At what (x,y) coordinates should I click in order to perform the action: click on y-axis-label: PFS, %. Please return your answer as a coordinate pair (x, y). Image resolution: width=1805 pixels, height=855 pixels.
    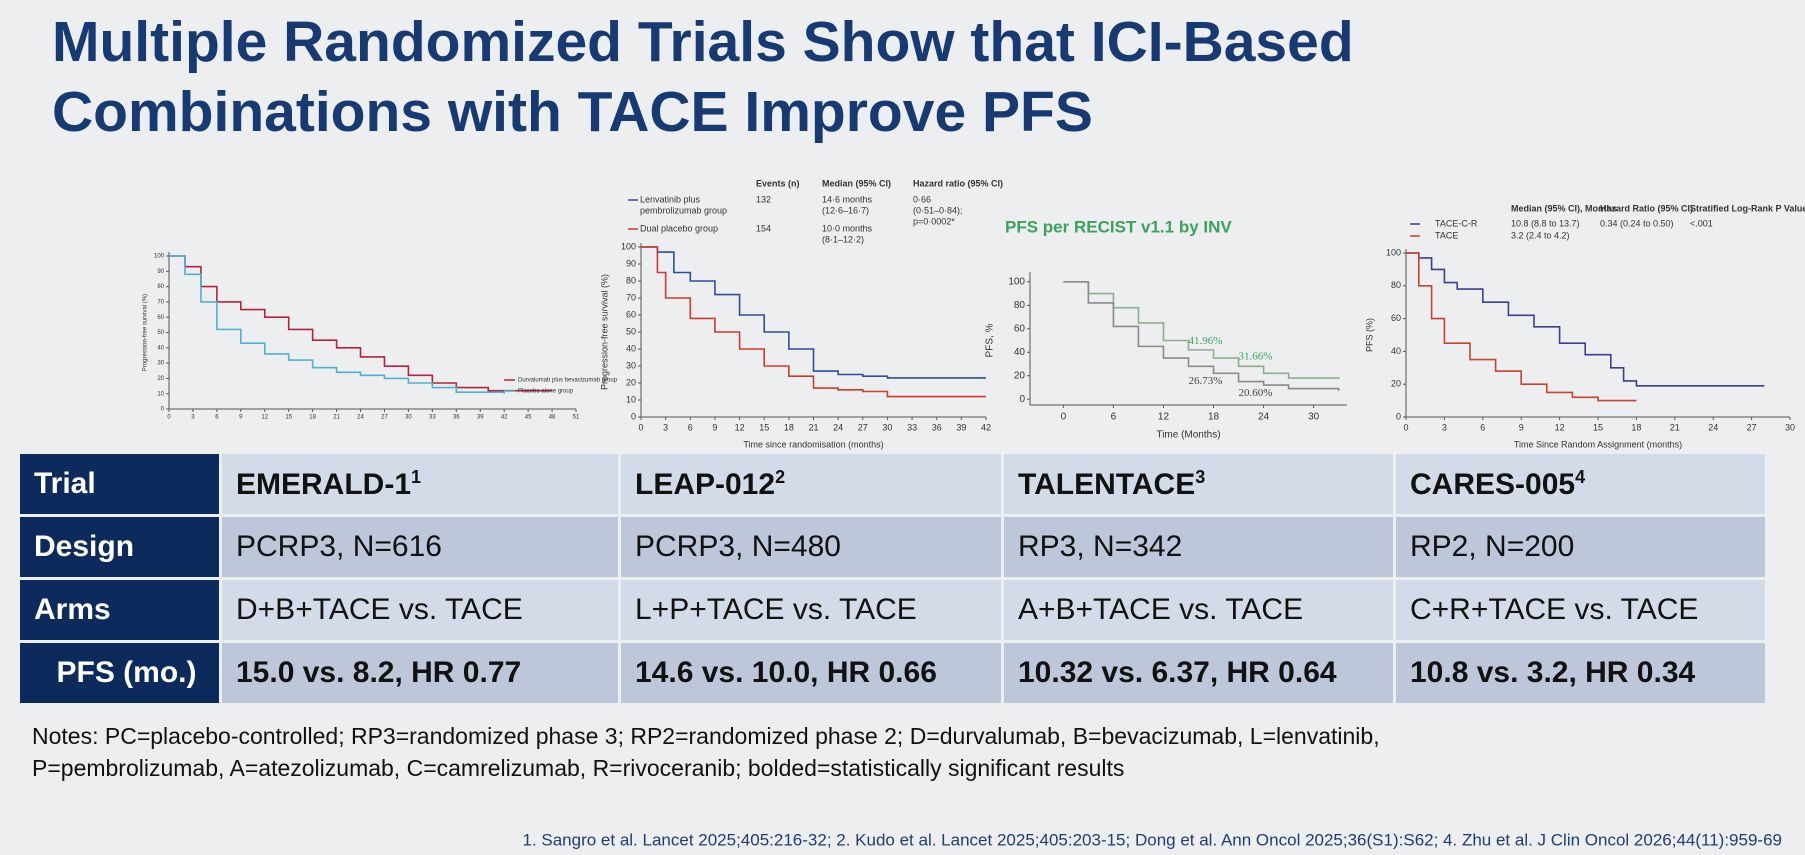
    Looking at the image, I should click on (990, 340).